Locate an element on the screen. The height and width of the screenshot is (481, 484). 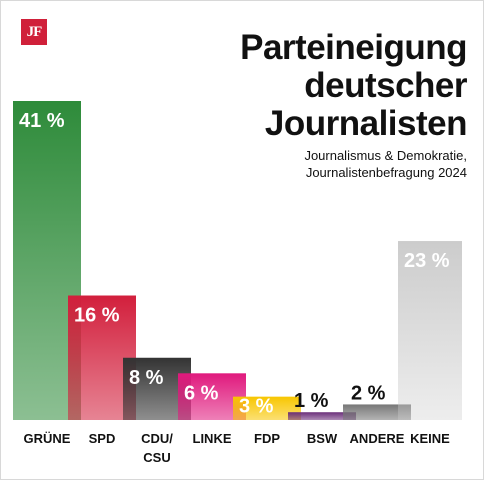
category-label-7: KEINE is located at coordinates (430, 438).